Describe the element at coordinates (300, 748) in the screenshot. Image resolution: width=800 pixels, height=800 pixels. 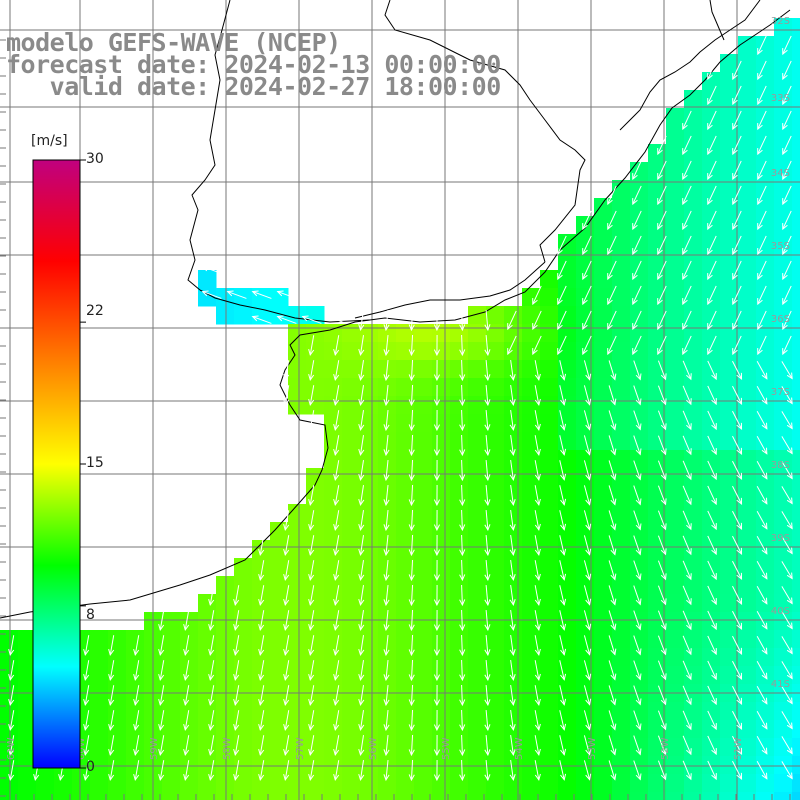
I see `longitude-label: 57W` at that location.